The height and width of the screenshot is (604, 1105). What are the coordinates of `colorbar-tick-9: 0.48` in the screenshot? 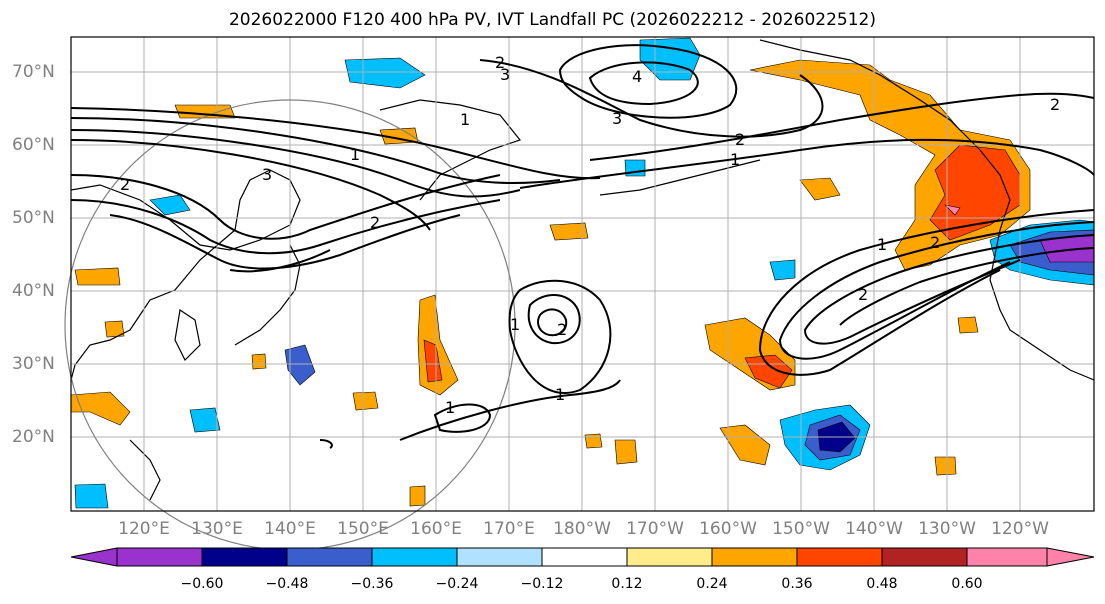 It's located at (882, 584).